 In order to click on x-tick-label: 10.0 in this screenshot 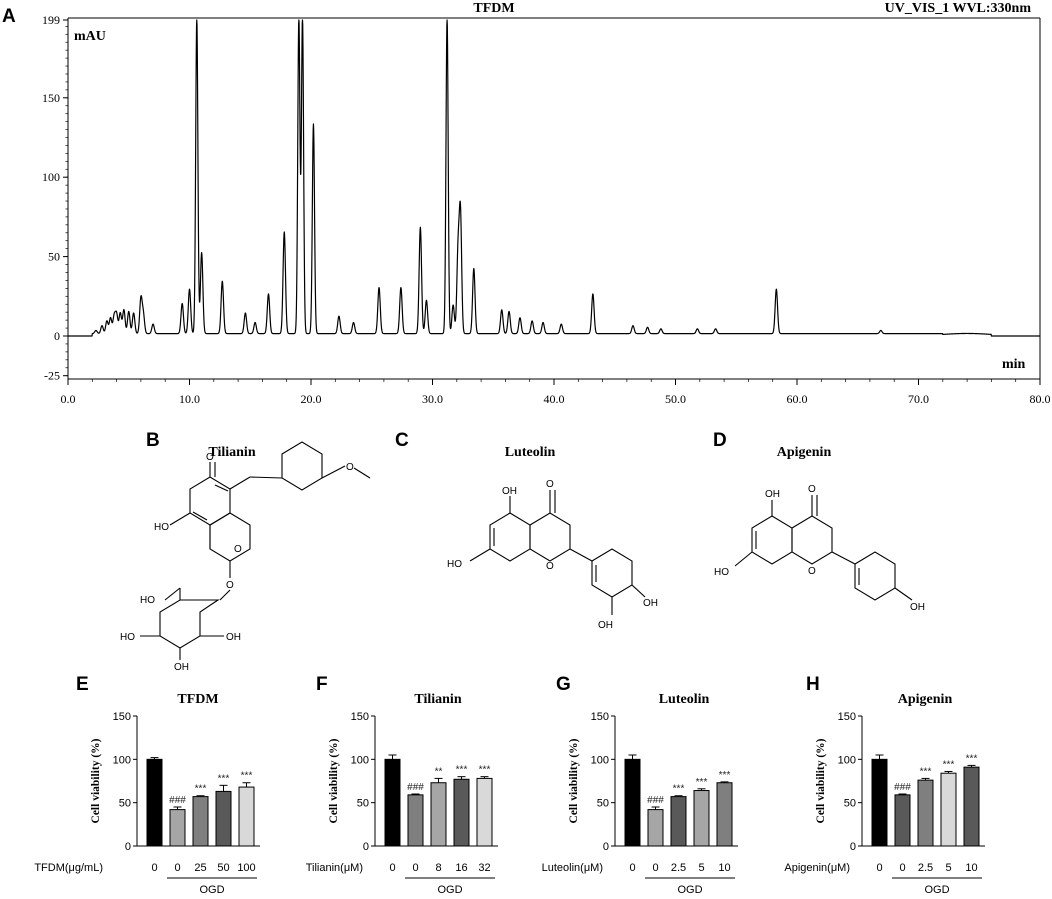, I will do `click(189, 399)`.